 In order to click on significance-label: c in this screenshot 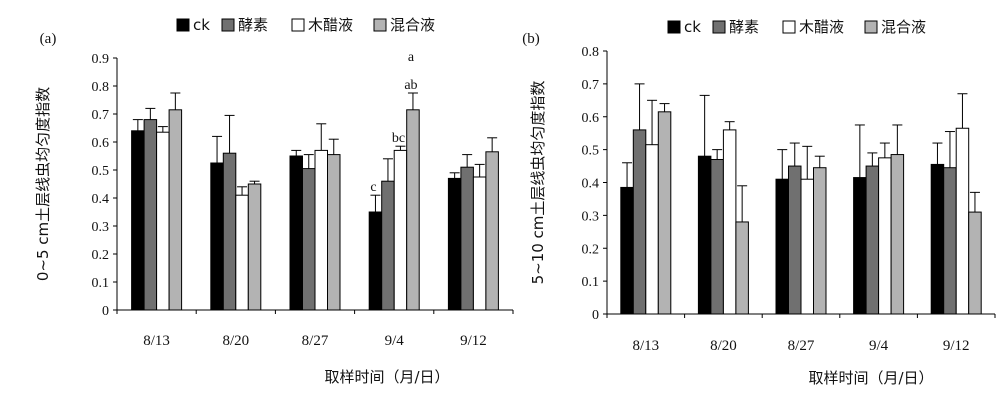, I will do `click(373, 187)`.